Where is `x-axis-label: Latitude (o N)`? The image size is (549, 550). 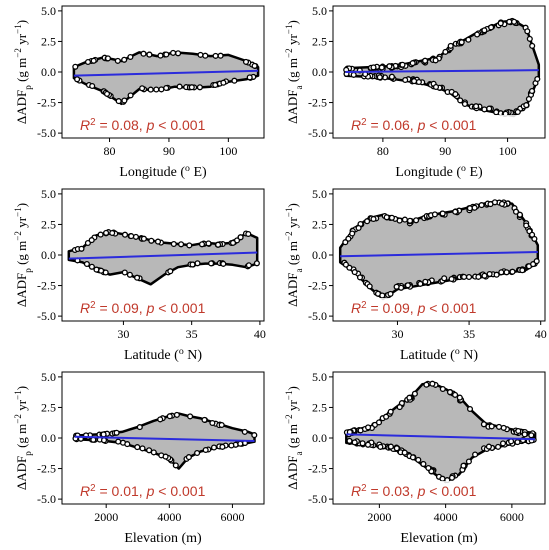 x-axis-label: Latitude (o N) is located at coordinates (163, 355).